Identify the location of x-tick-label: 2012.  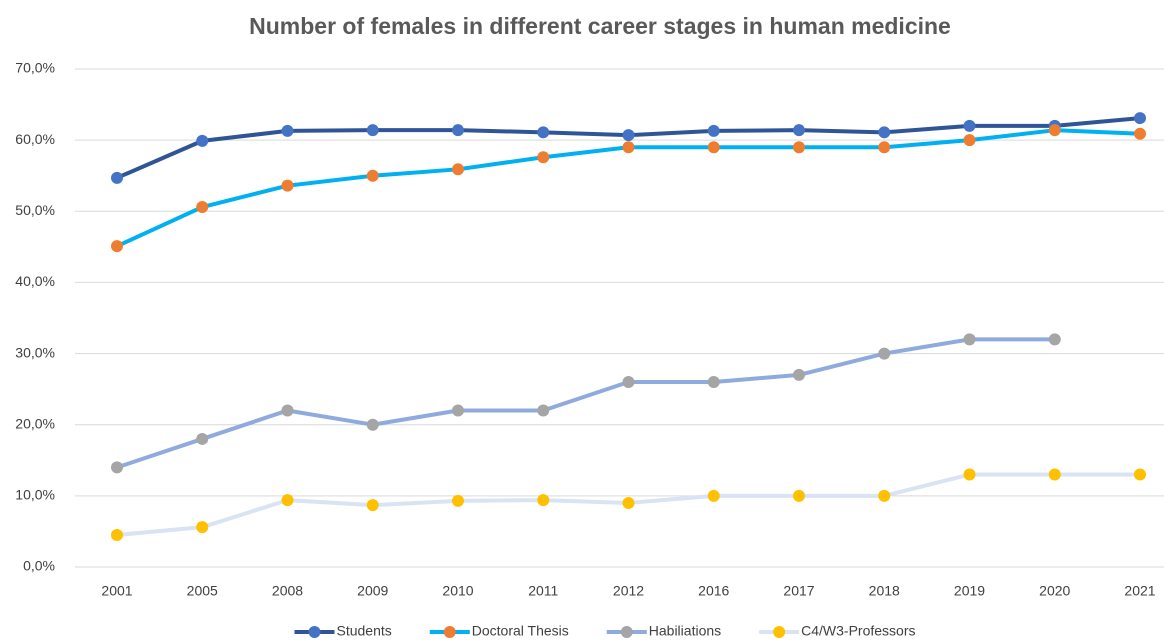
(628, 591).